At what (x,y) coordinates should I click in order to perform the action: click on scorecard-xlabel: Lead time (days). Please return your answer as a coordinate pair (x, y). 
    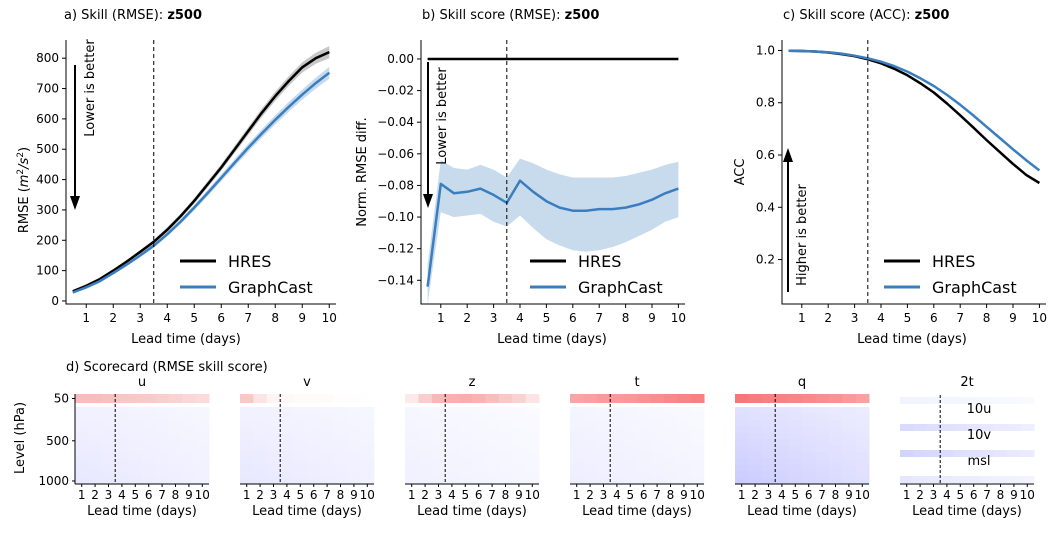
    Looking at the image, I should click on (142, 511).